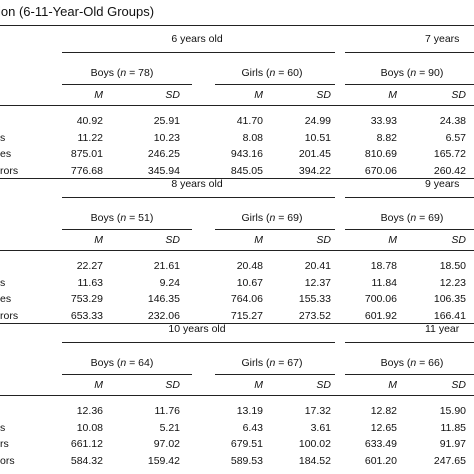 This screenshot has width=474, height=474. I want to click on table-cell: 661.12, so click(86, 444).